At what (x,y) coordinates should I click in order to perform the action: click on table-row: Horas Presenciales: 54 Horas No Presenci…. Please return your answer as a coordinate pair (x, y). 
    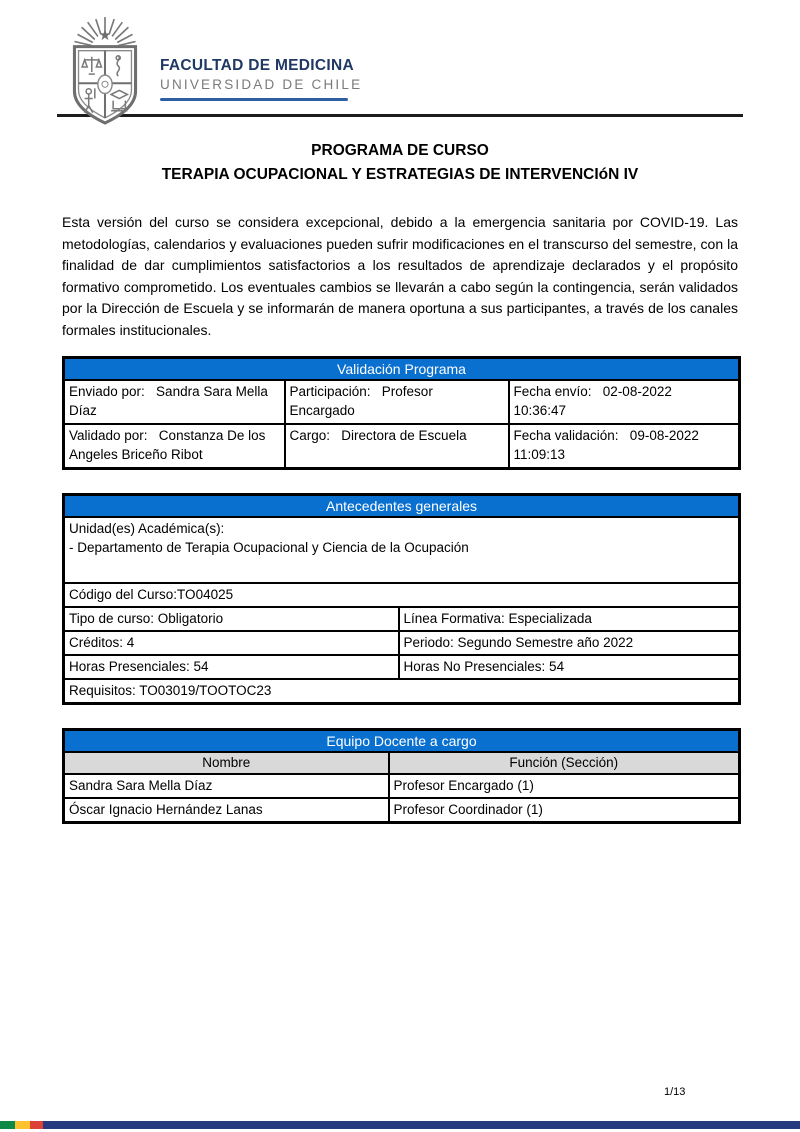
    Looking at the image, I should click on (401, 666).